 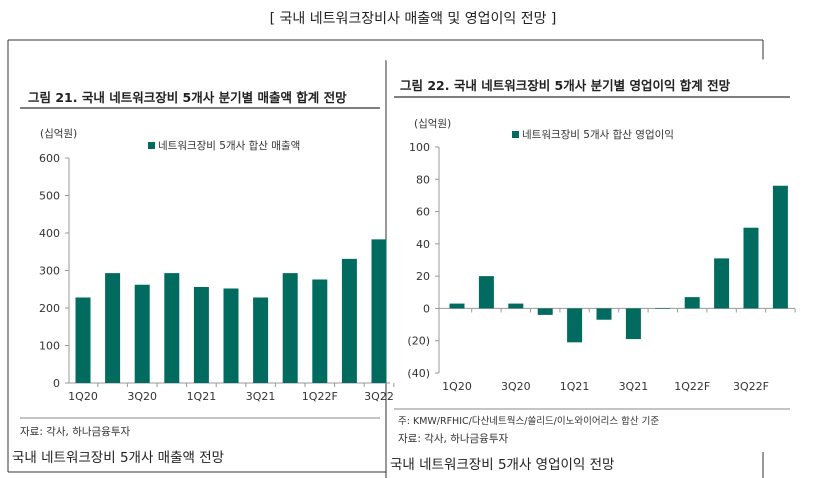 I want to click on source-sales: 자료: 각사, 하나금융투자, so click(x=75, y=432).